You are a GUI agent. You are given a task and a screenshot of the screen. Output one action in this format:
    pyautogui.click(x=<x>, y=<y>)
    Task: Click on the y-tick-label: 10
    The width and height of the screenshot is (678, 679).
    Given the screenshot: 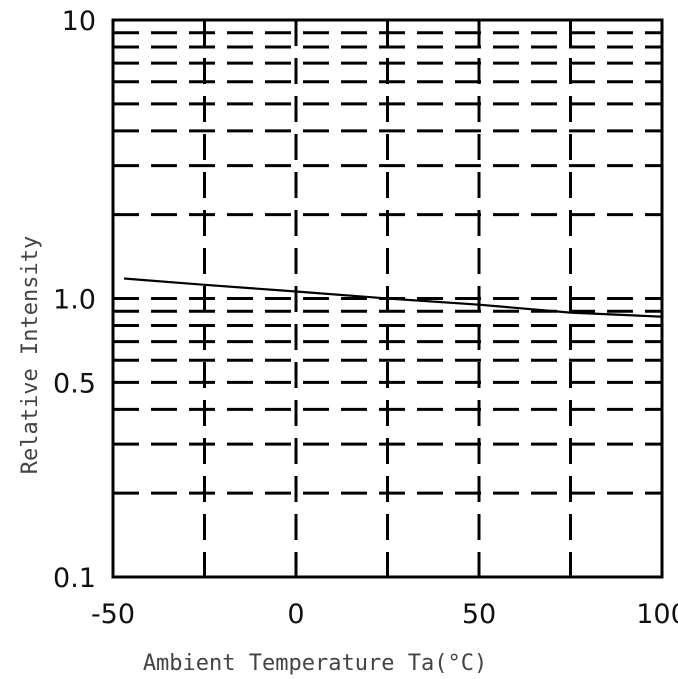 What is the action you would take?
    pyautogui.click(x=79, y=21)
    